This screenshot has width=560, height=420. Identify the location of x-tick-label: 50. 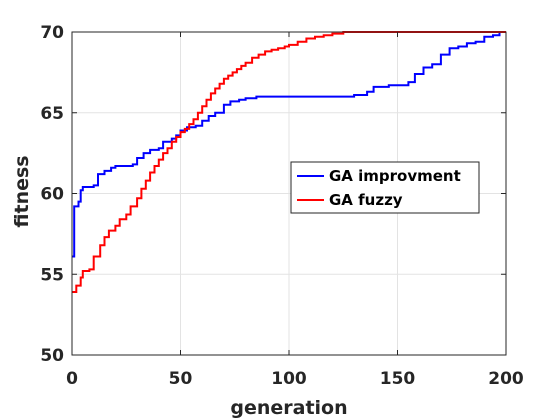
(181, 379).